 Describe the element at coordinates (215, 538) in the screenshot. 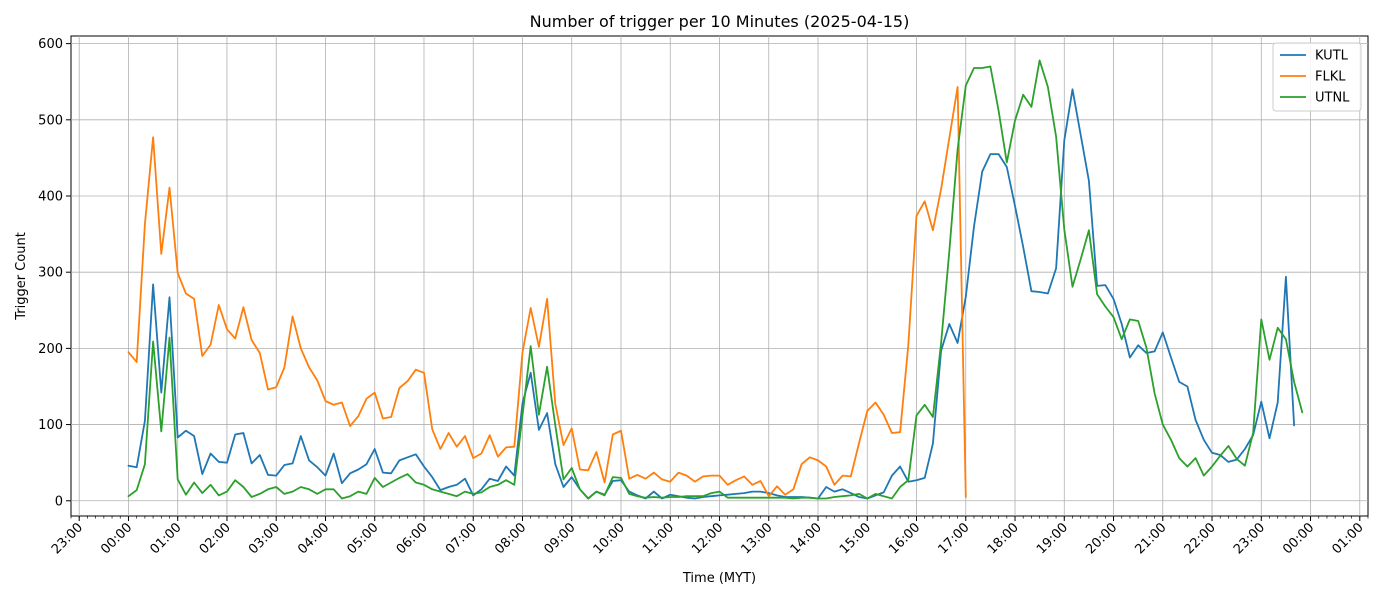

I see `x-tick-label: 02:00` at that location.